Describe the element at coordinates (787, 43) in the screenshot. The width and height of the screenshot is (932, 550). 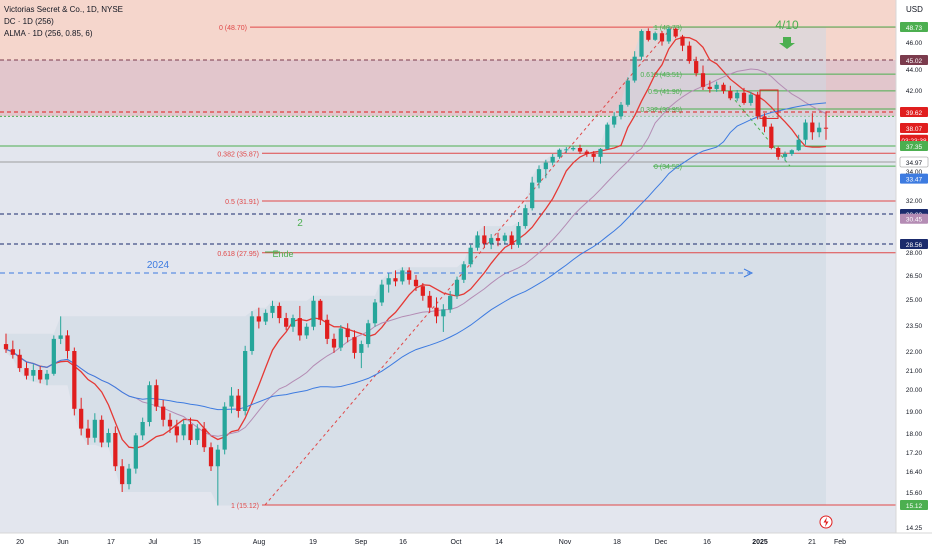
I see `down-arrow-icon` at that location.